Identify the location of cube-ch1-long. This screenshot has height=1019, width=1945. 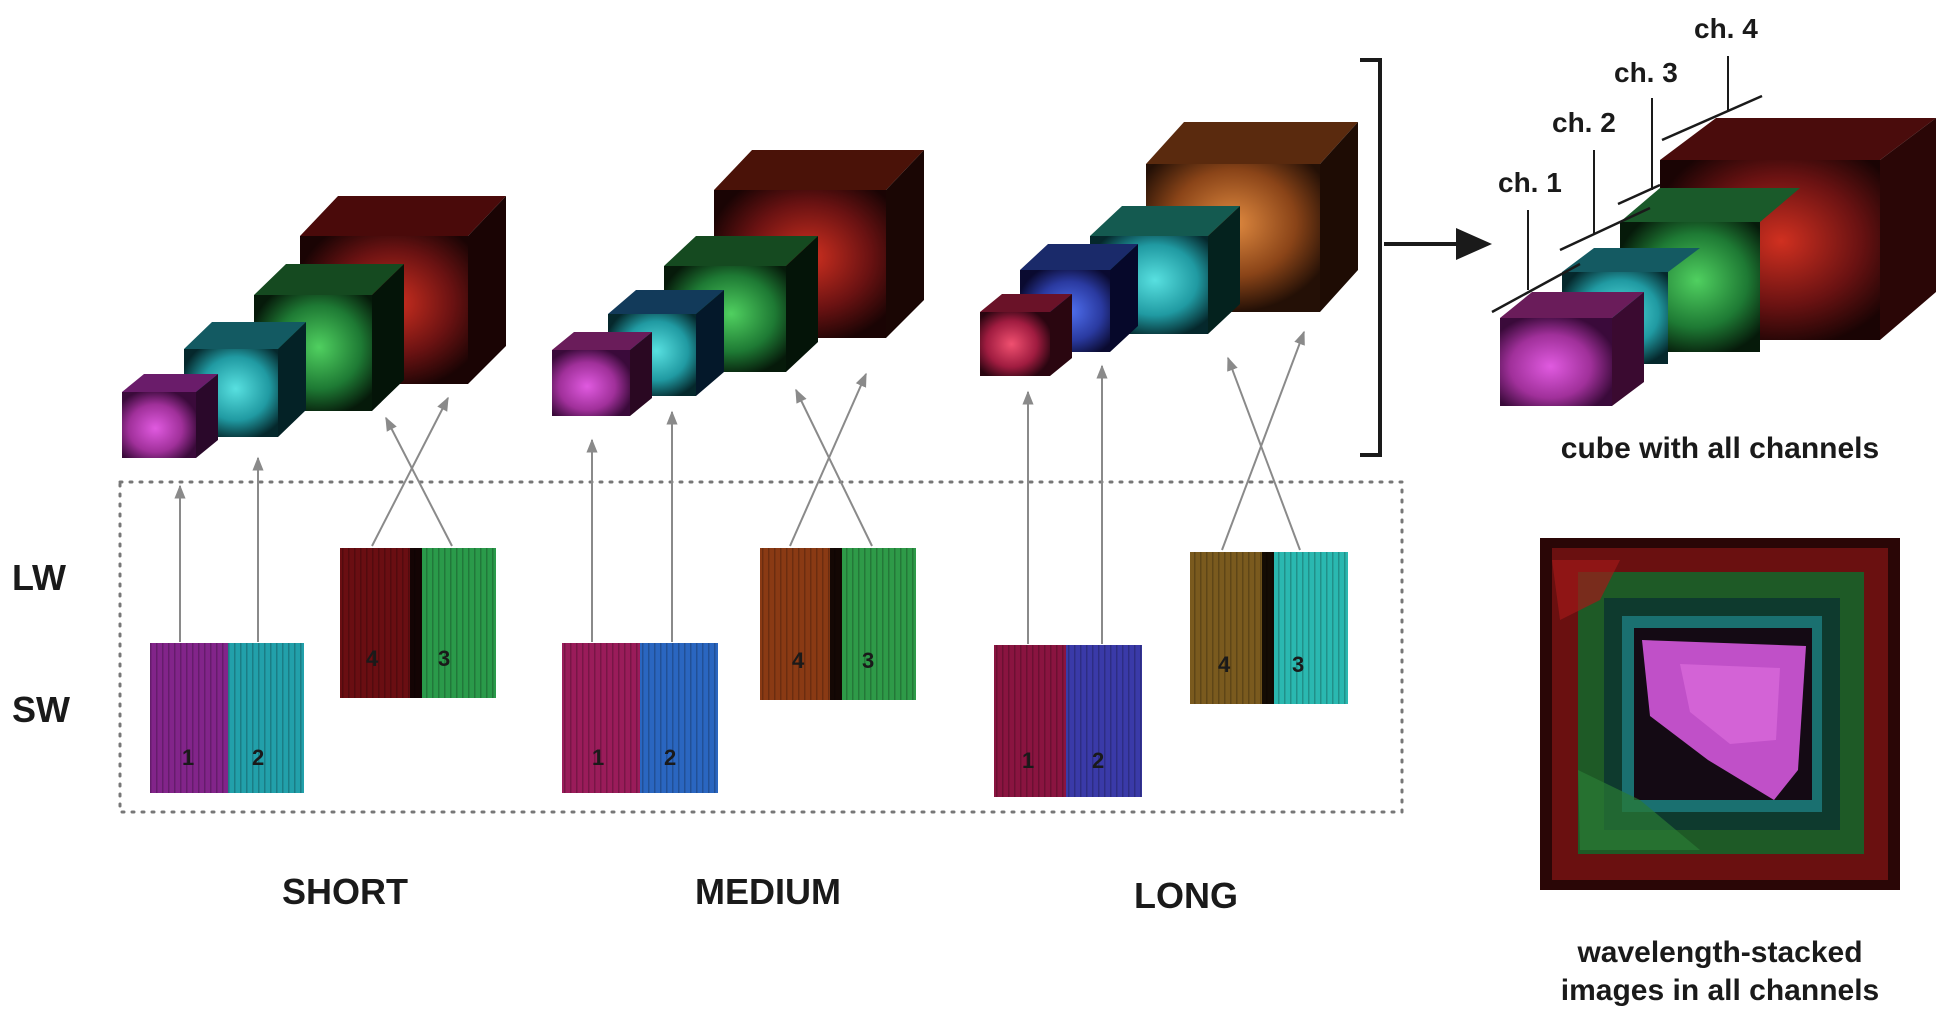
(1026, 335).